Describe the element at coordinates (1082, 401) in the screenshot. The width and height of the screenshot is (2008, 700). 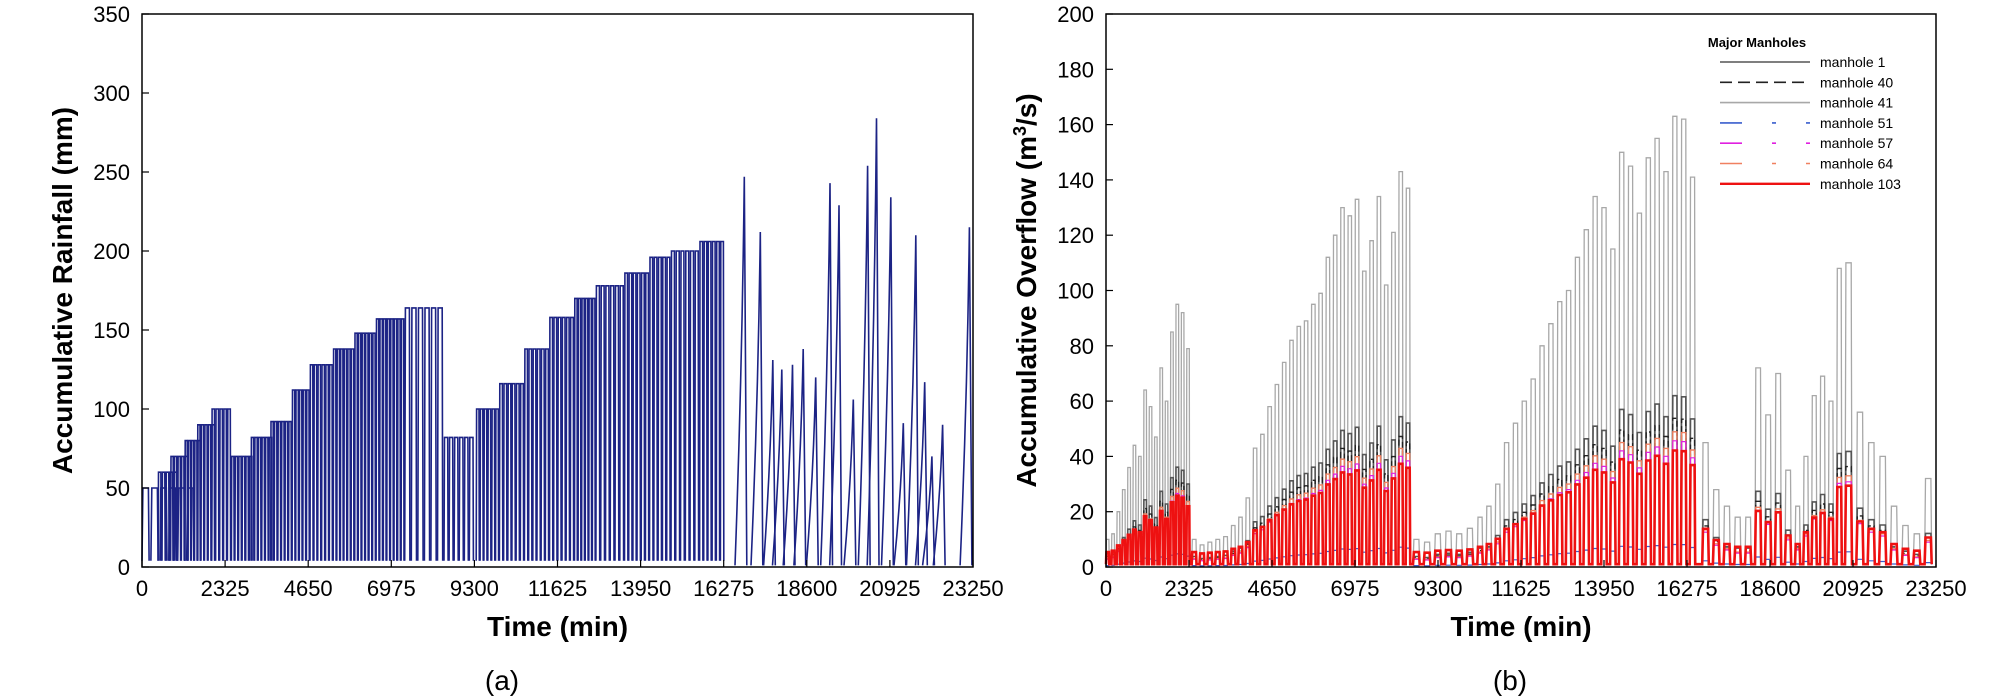
I see `overflow-y-tick-label: 60` at that location.